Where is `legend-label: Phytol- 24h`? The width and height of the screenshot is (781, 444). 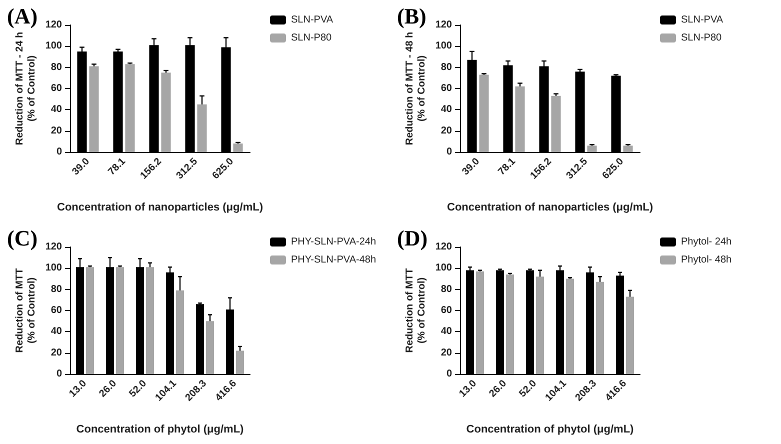
legend-label: Phytol- 24h is located at coordinates (706, 242).